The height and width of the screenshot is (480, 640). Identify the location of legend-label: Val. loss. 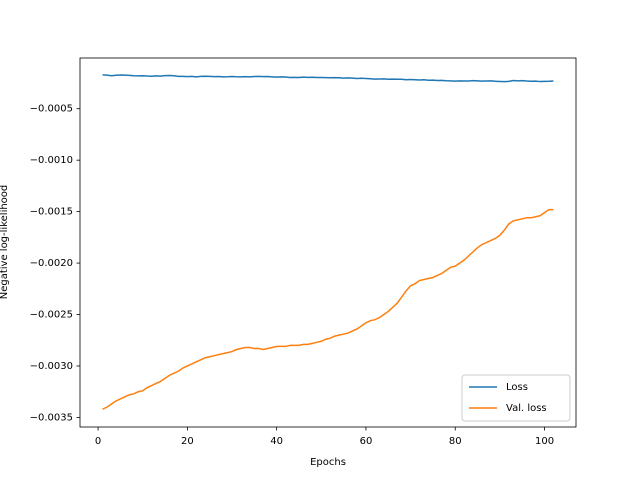
(526, 408).